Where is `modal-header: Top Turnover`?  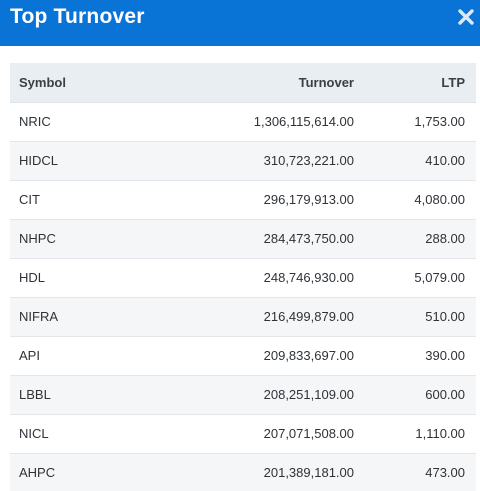 modal-header: Top Turnover is located at coordinates (240, 23).